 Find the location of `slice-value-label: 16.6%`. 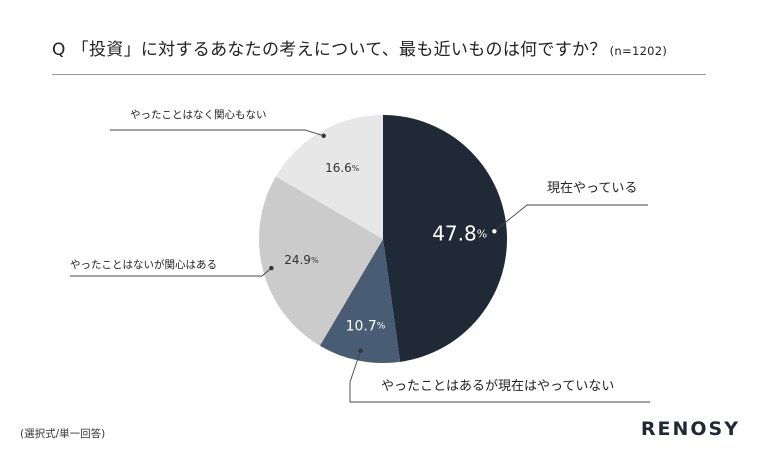

slice-value-label: 16.6% is located at coordinates (342, 168).